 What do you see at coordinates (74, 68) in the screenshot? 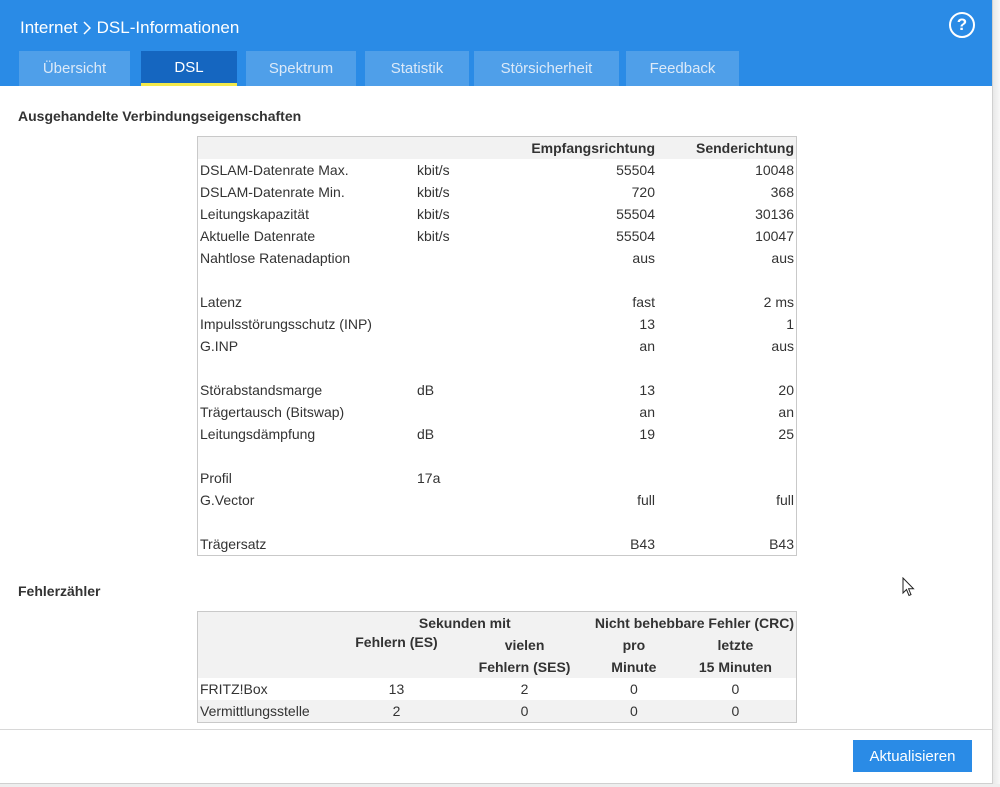
I see `tab-uebersicht: Übersicht` at bounding box center [74, 68].